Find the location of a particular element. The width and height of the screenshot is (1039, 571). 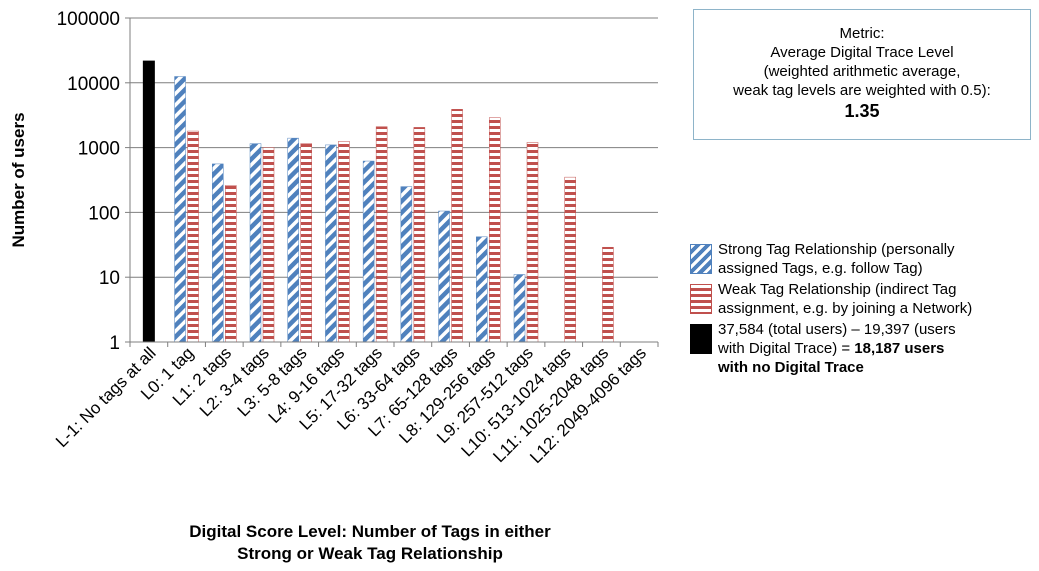

y-tick-label: 10 is located at coordinates (109, 278).